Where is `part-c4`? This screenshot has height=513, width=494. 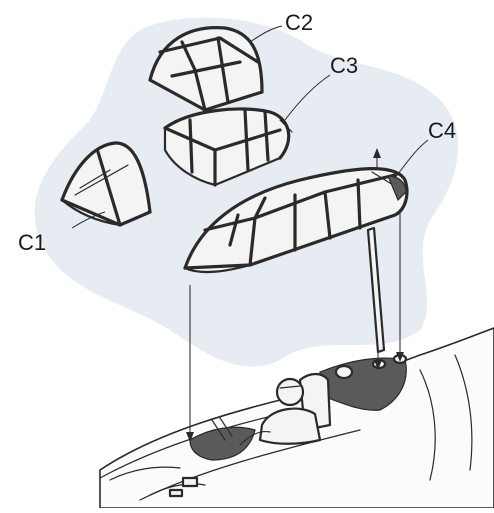 part-c4 is located at coordinates (296, 220).